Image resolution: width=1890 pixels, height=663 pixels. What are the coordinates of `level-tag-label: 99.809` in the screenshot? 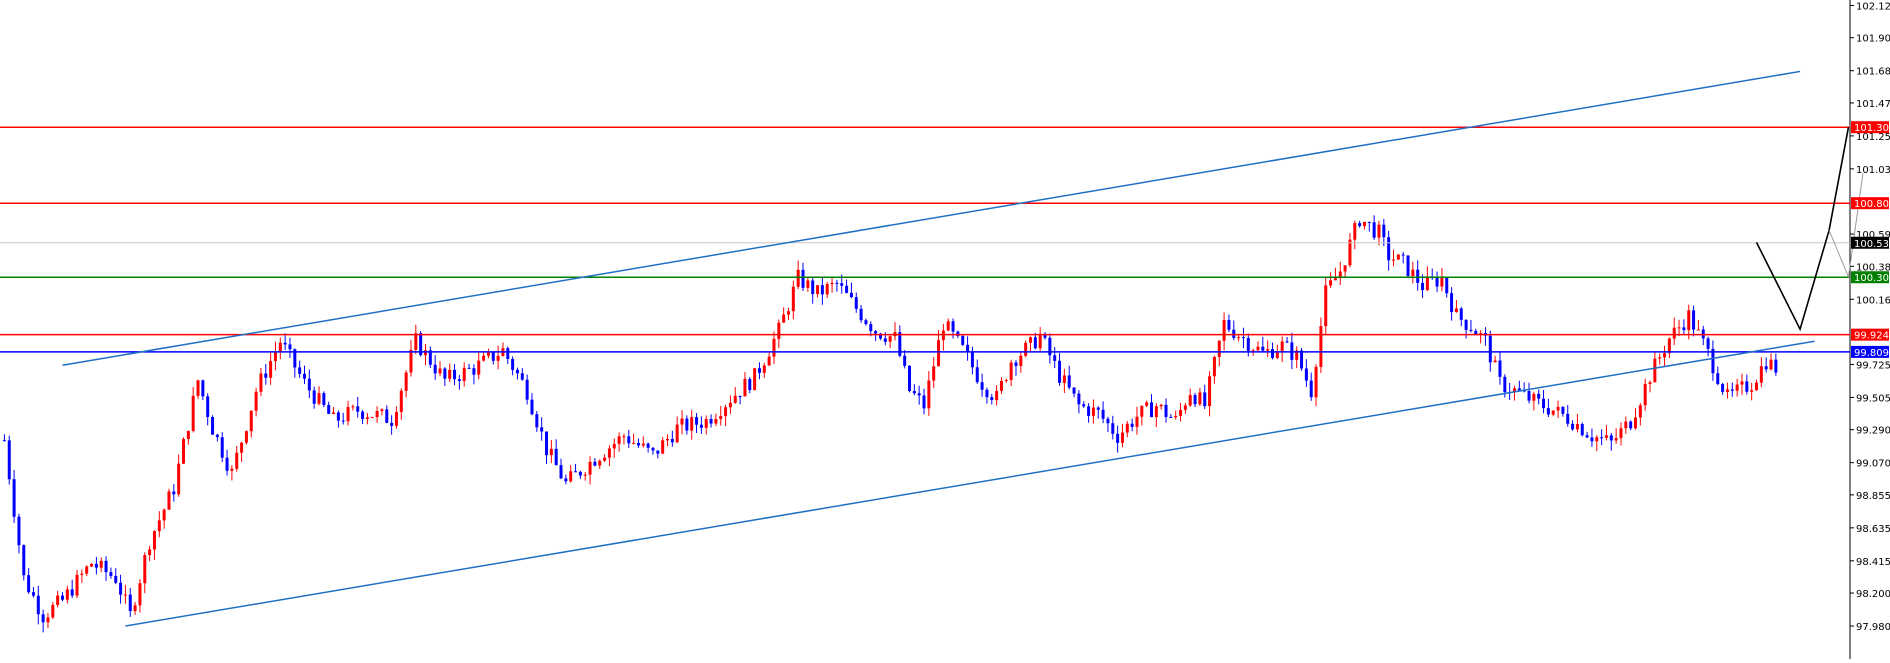 It's located at (1871, 353).